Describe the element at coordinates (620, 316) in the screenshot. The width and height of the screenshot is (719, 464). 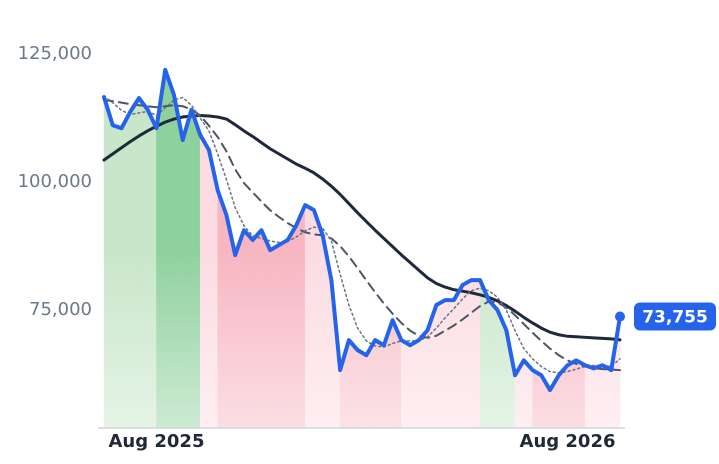
I see `last-point` at that location.